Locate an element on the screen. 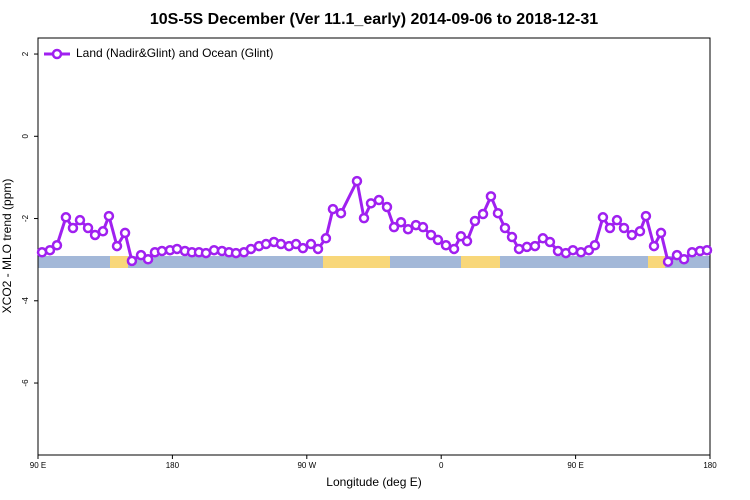 This screenshot has width=750, height=500. y-tick-label: -4 is located at coordinates (25, 301).